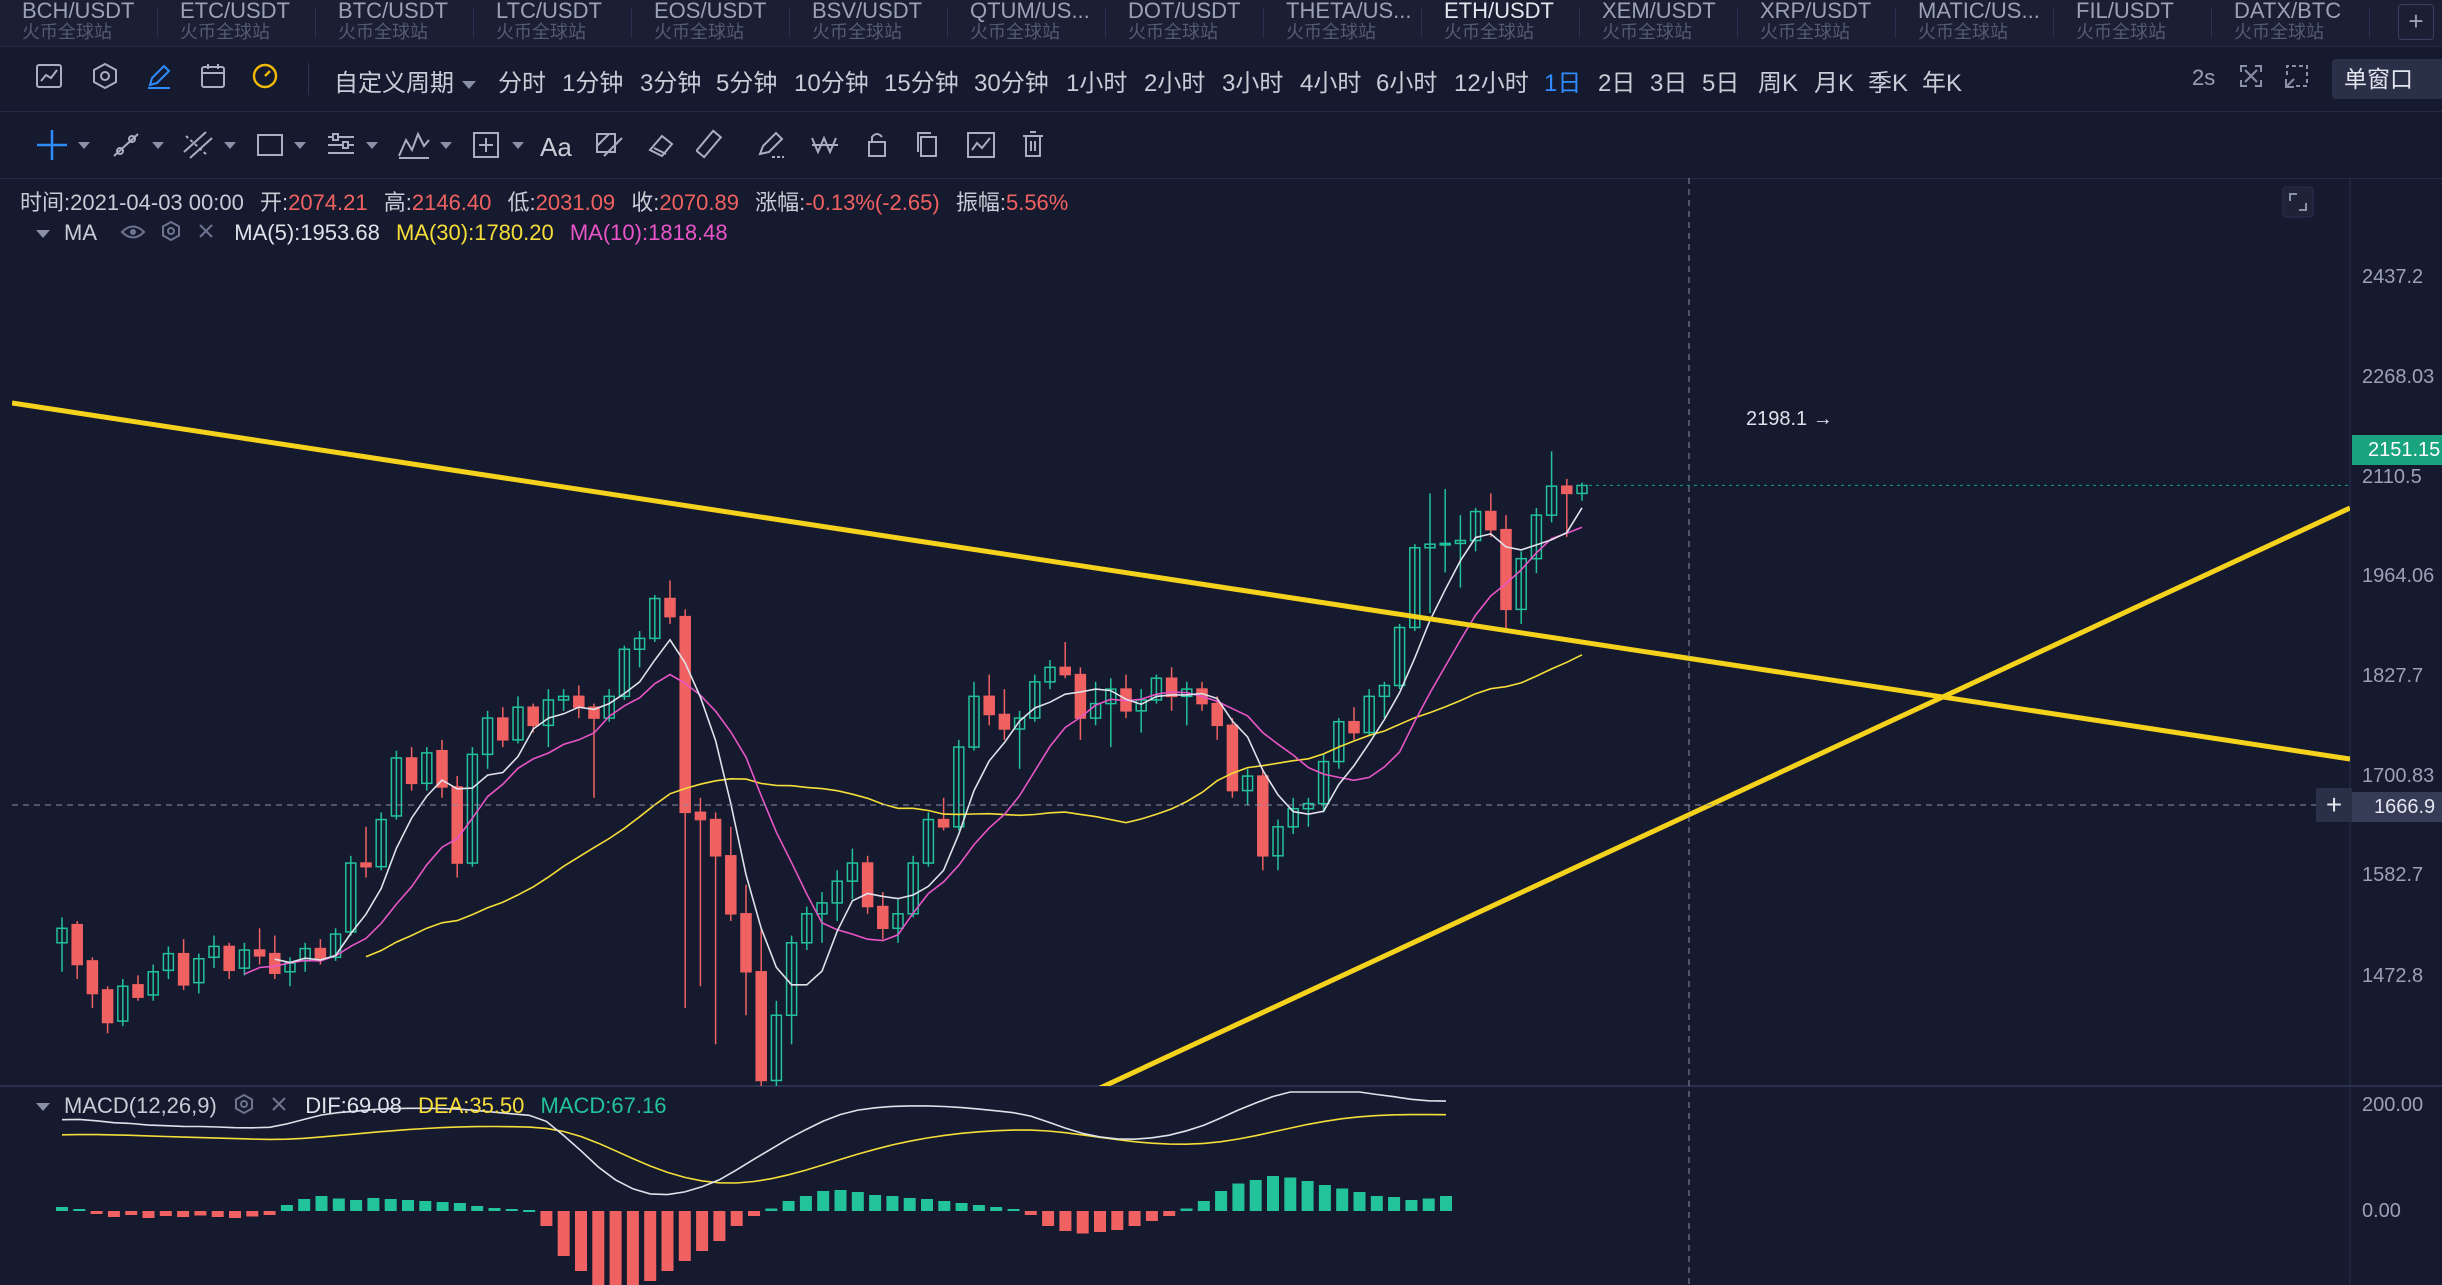  Describe the element at coordinates (747, 83) in the screenshot. I see `period-option: 5分钟` at that location.